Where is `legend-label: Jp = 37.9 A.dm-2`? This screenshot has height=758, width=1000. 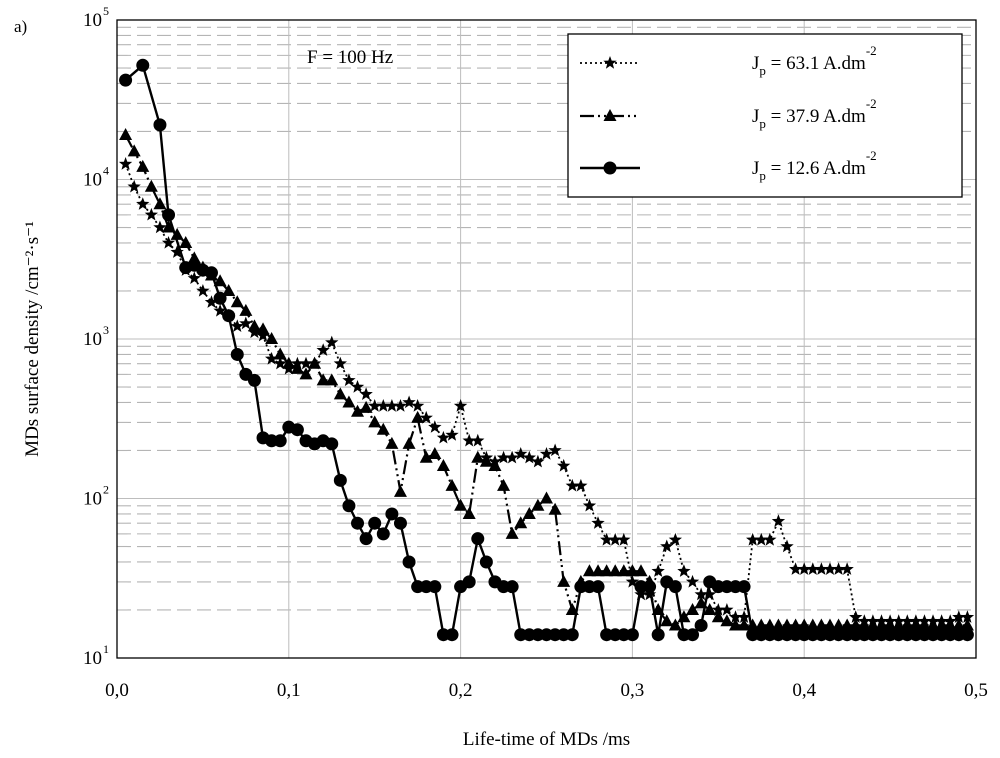 legend-label: Jp = 37.9 A.dm-2 is located at coordinates (814, 113).